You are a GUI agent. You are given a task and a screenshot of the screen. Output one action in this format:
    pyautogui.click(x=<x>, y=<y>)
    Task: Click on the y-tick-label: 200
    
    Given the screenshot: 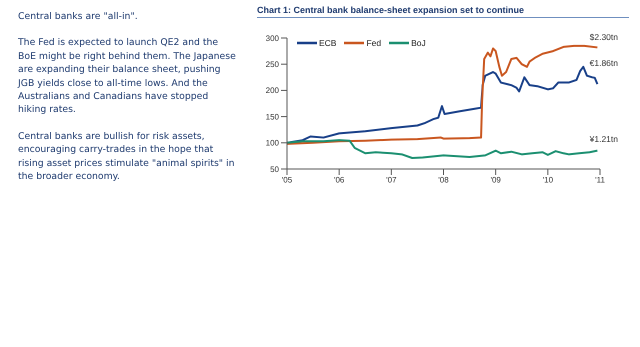 What is the action you would take?
    pyautogui.click(x=273, y=91)
    